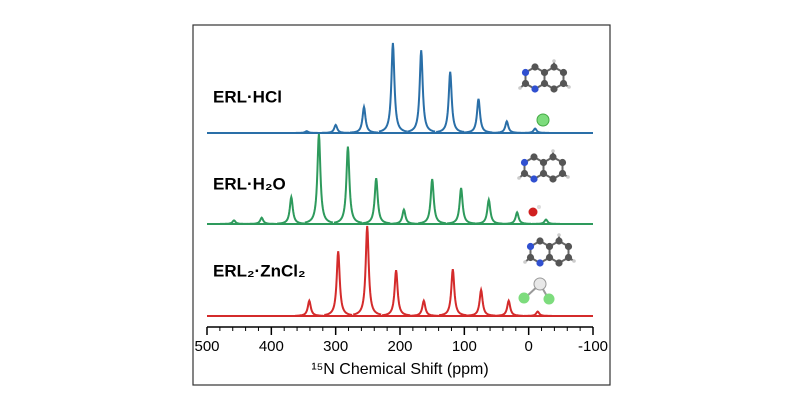 The height and width of the screenshot is (419, 800). Describe the element at coordinates (271, 346) in the screenshot. I see `x-tick-label: 400` at that location.